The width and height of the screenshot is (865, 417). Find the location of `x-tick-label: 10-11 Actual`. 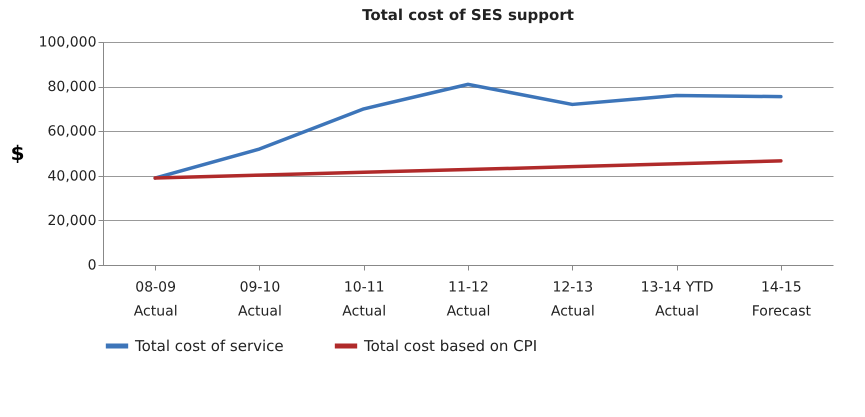

x-tick-label: 10-11 Actual is located at coordinates (364, 300).